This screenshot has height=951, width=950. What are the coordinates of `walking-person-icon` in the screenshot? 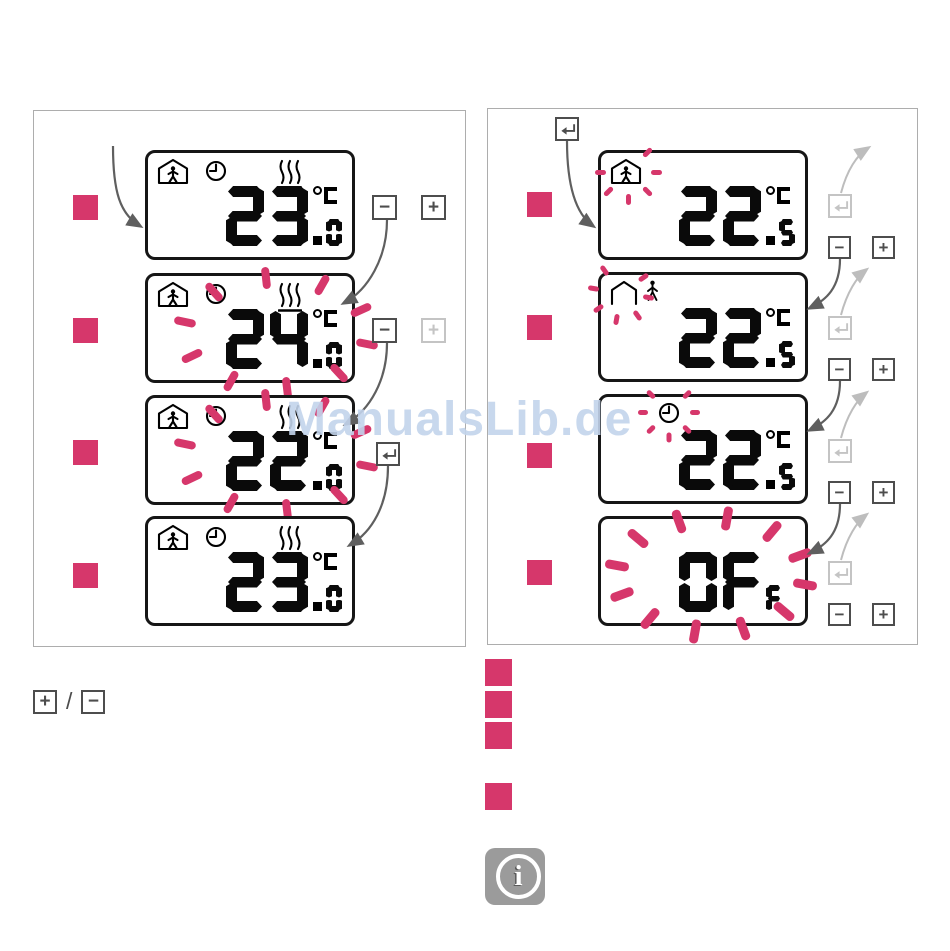 It's located at (652, 290).